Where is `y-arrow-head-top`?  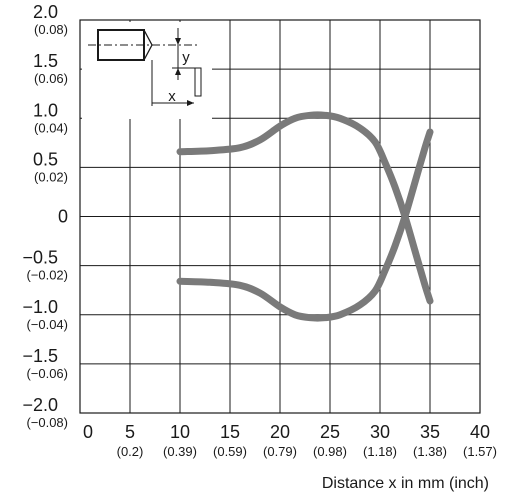 y-arrow-head-top is located at coordinates (178, 41).